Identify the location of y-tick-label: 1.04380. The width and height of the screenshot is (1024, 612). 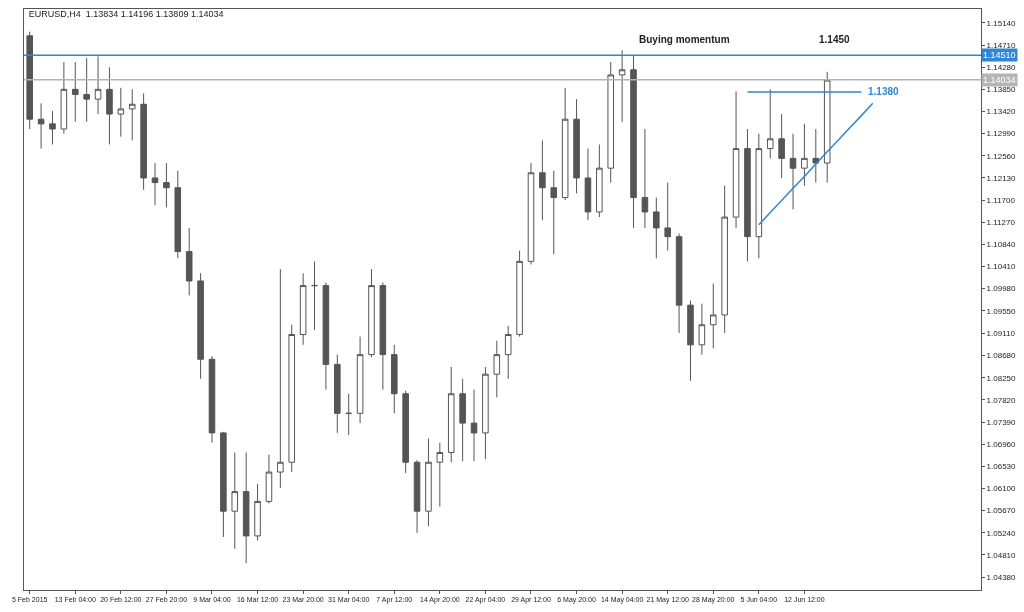
(1001, 577).